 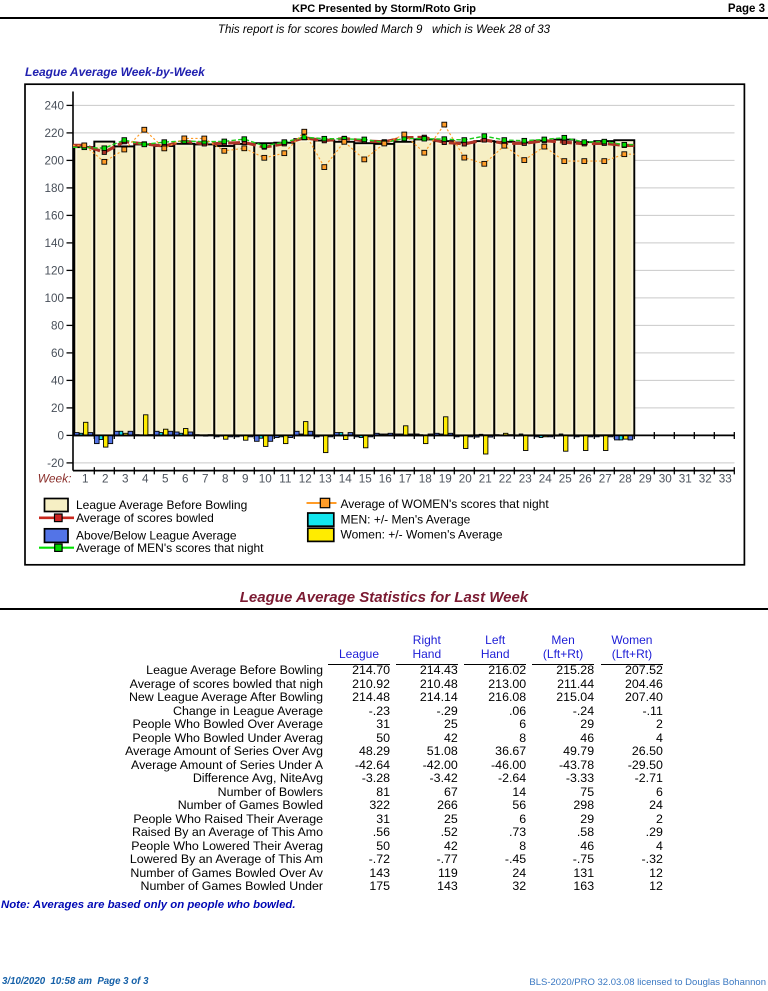 What do you see at coordinates (170, 548) in the screenshot?
I see `svg-text:Average of MEN's scores that n: Average of MEN's scores that night` at bounding box center [170, 548].